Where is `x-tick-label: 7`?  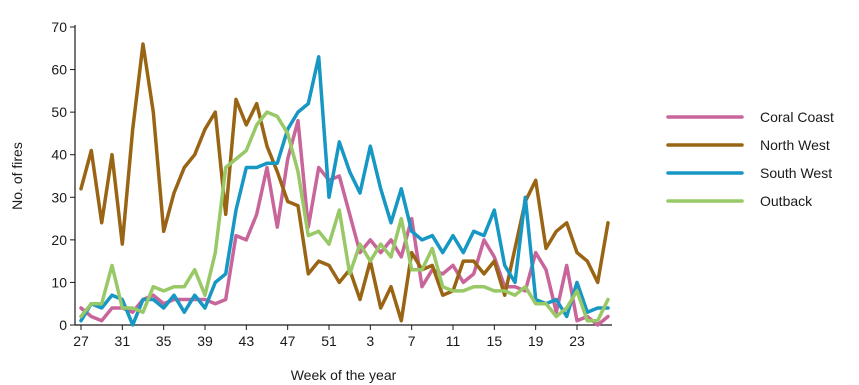 x-tick-label: 7 is located at coordinates (412, 341).